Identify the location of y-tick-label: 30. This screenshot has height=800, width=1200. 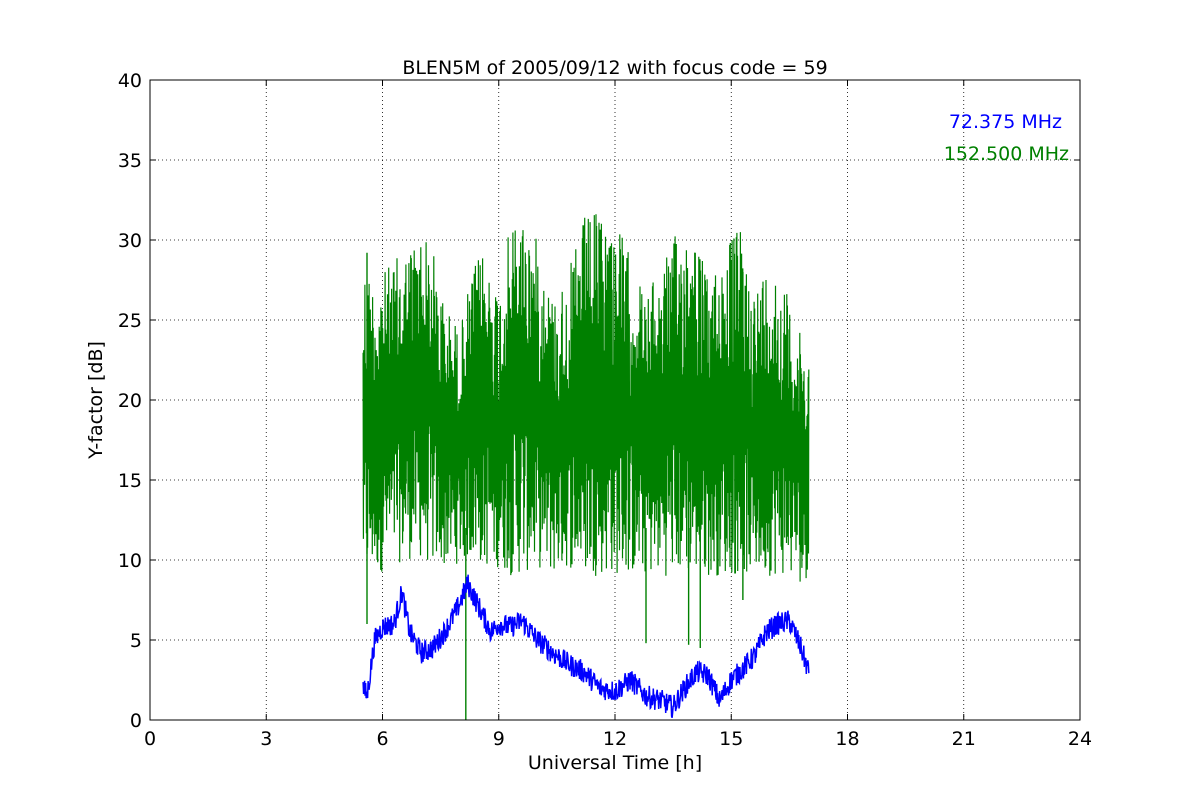
(130, 241).